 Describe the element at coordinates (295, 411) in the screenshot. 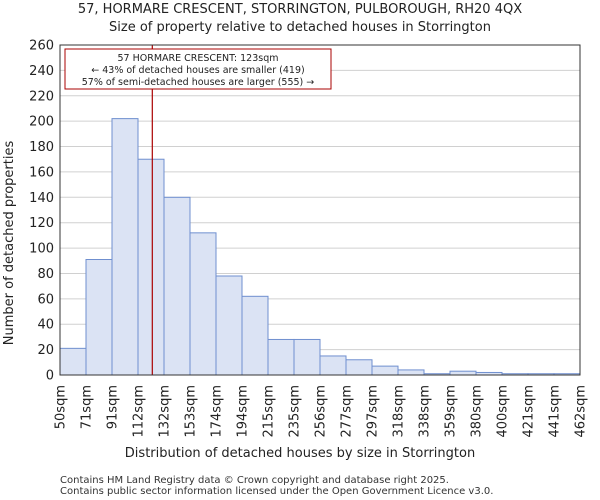

I see `x-tick-label: 235sqm` at that location.